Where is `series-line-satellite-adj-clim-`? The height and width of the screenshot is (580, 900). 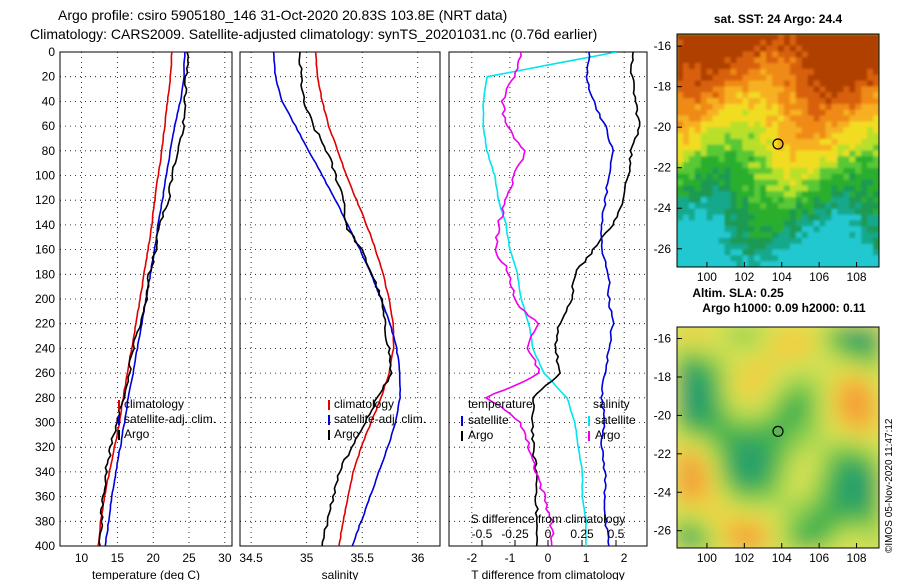
series-line-satellite-adj-clim- is located at coordinates (145, 299).